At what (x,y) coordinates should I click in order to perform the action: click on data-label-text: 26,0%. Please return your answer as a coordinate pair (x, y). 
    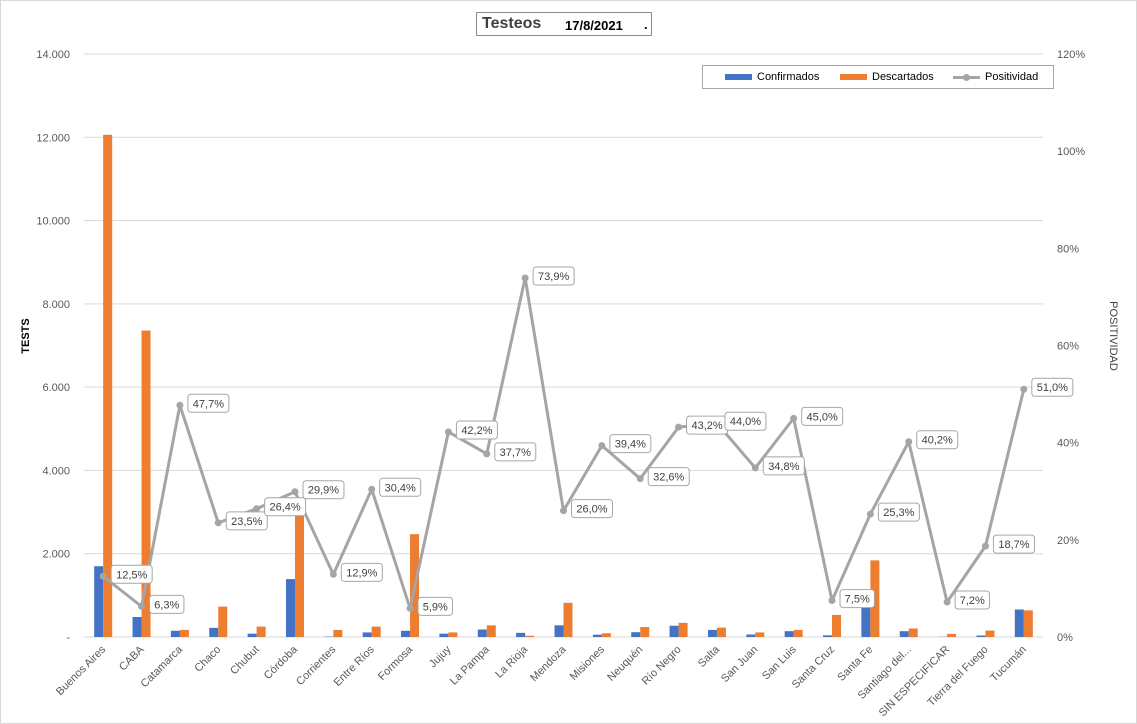
    Looking at the image, I should click on (591, 510).